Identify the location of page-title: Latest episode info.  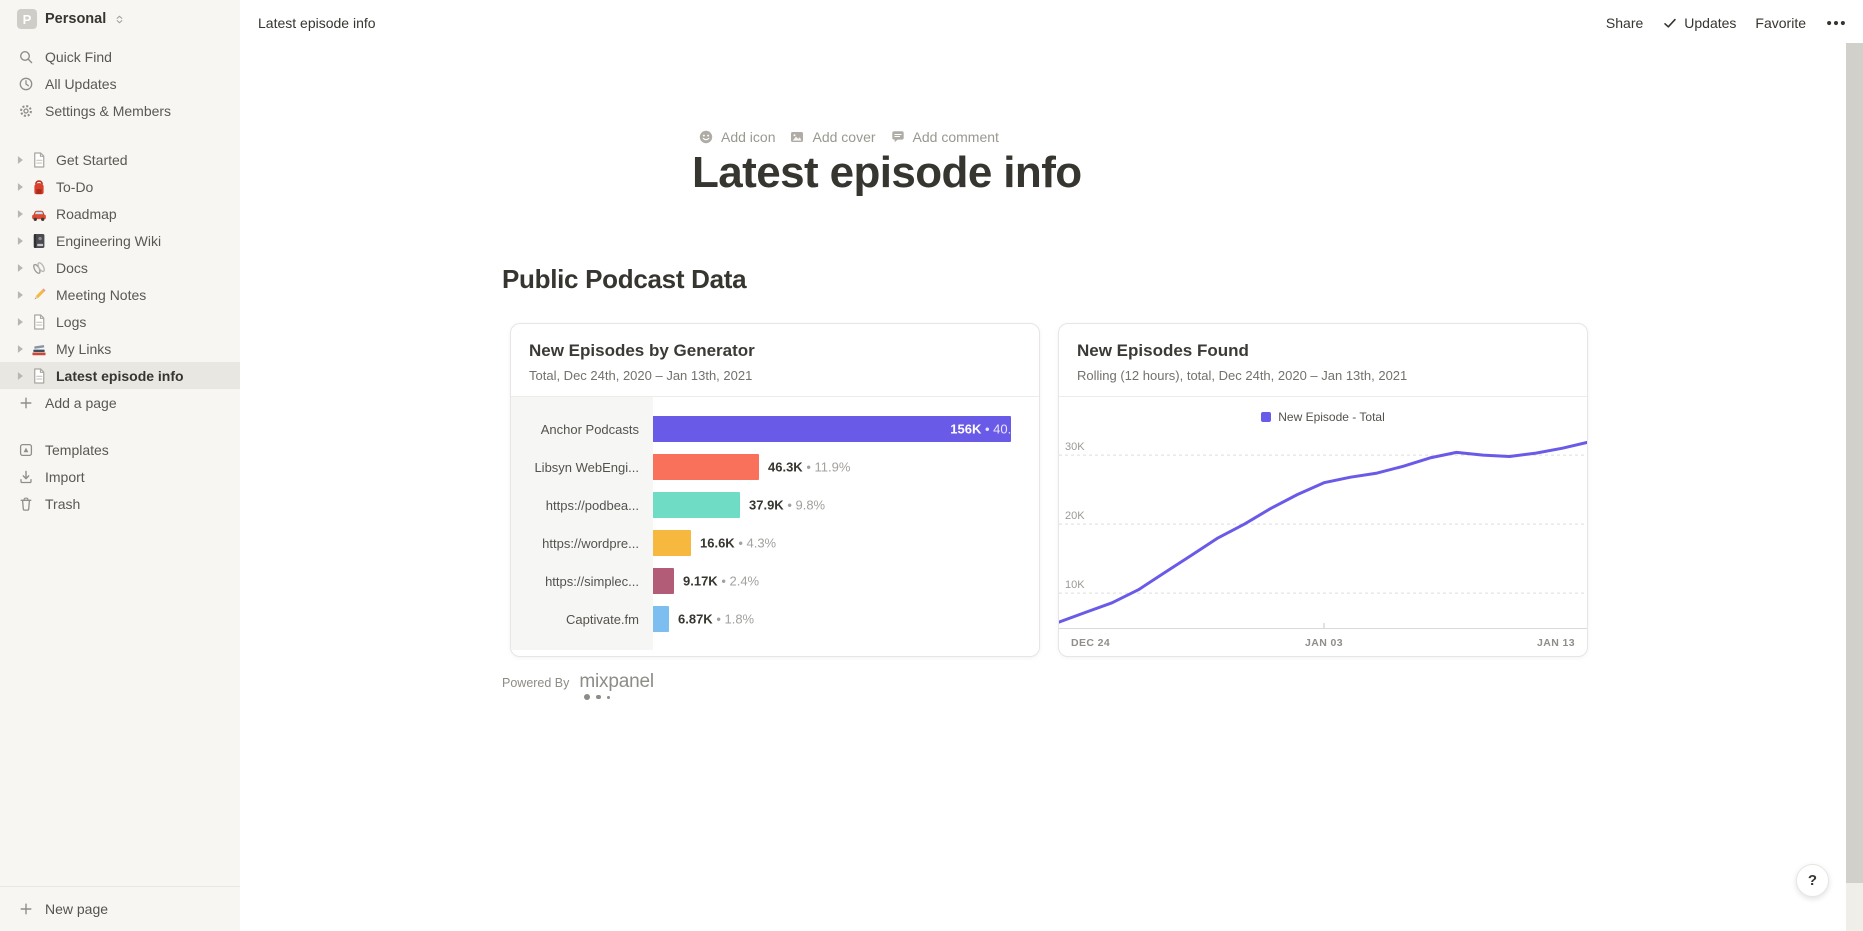
(887, 172).